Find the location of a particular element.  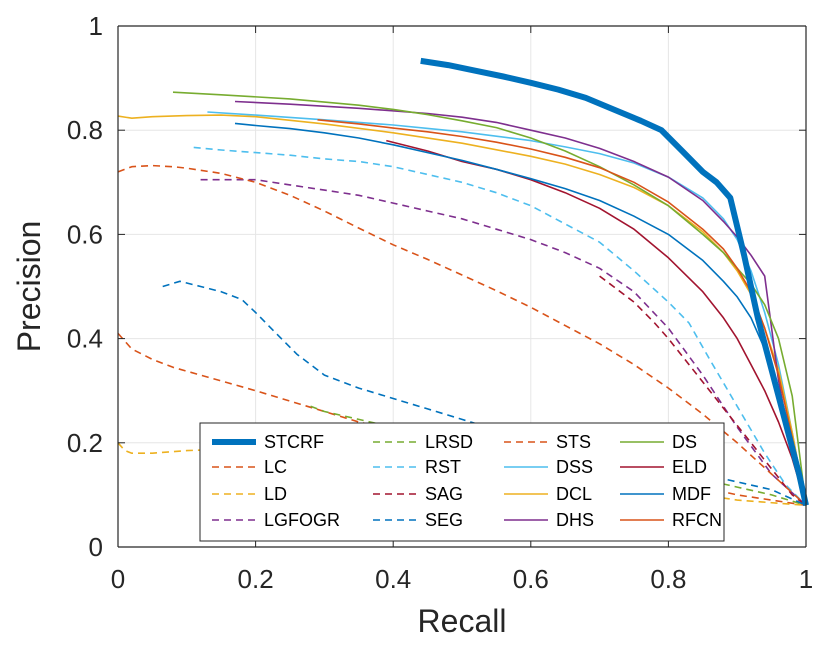

legend-label-lc: LC is located at coordinates (275, 467).